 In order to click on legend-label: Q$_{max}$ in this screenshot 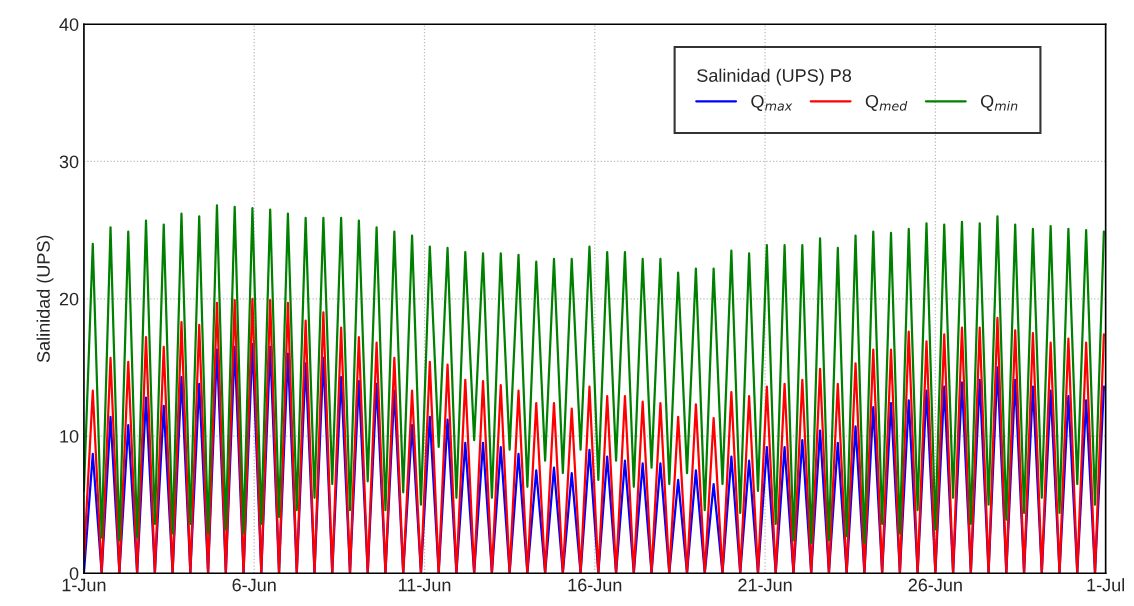, I will do `click(772, 102)`.